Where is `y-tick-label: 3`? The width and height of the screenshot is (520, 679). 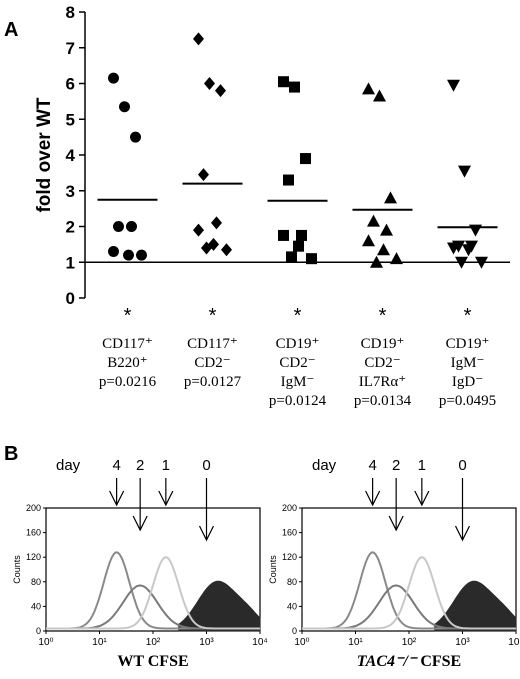 y-tick-label: 3 is located at coordinates (70, 191).